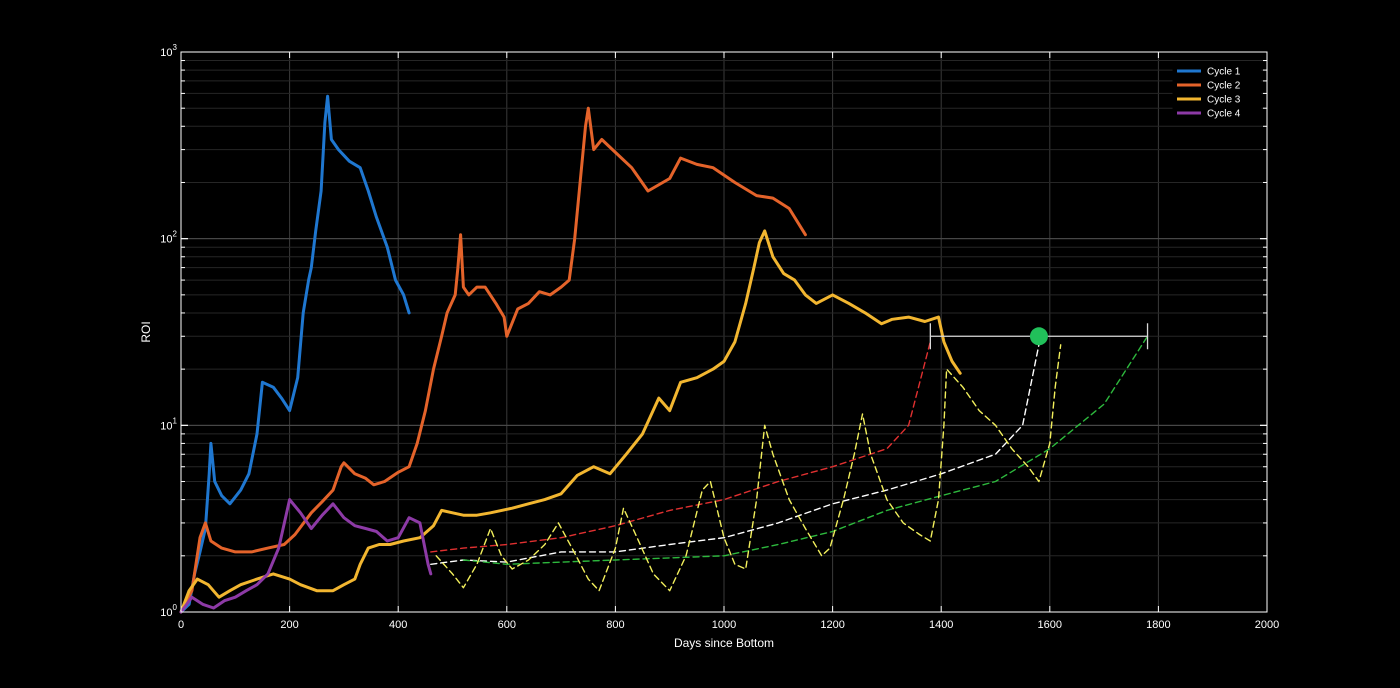  Describe the element at coordinates (1224, 72) in the screenshot. I see `legend-entry: Cycle 1` at that location.